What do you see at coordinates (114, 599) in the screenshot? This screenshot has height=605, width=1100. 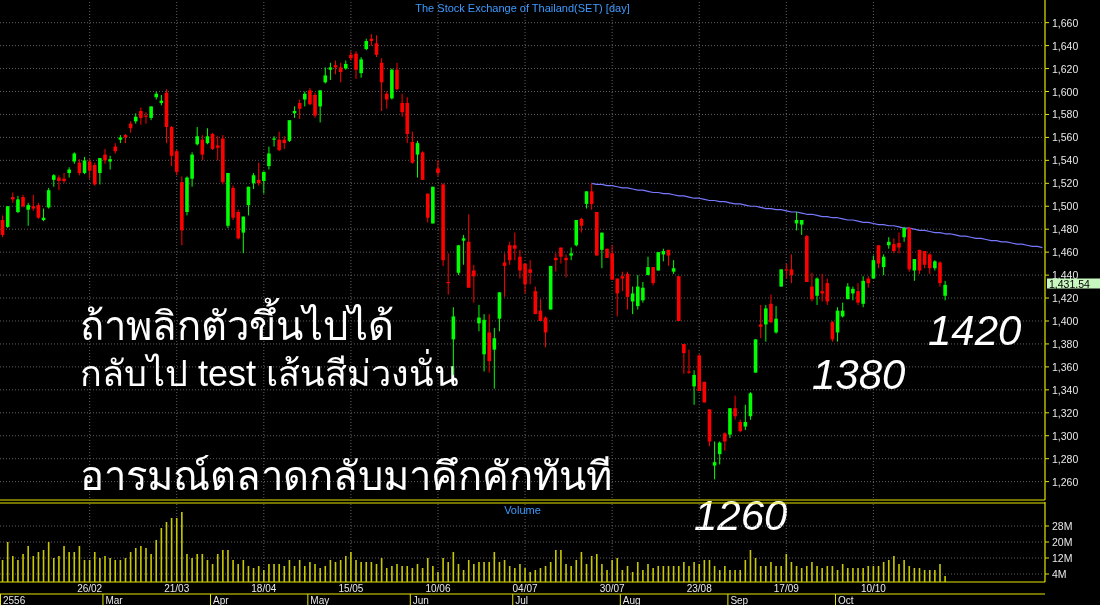 I see `text: Mar` at bounding box center [114, 599].